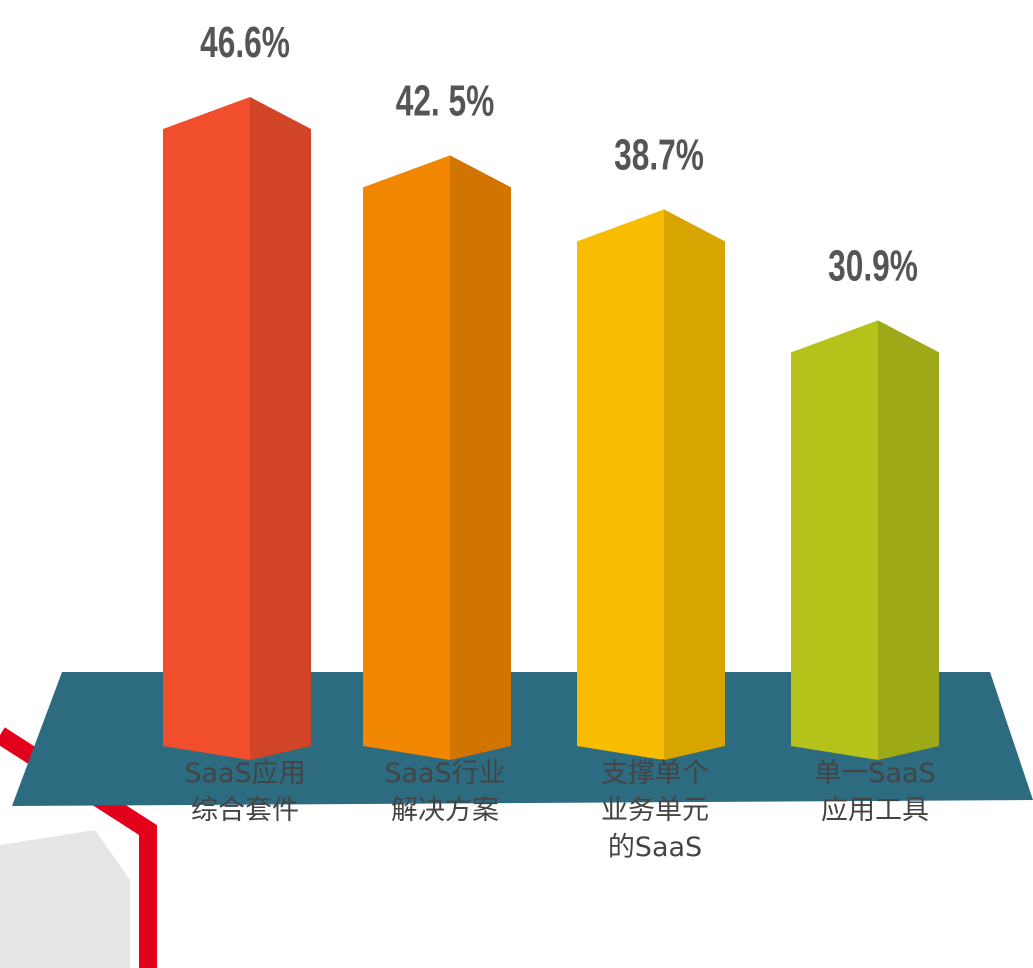 The width and height of the screenshot is (1033, 968). What do you see at coordinates (245, 792) in the screenshot?
I see `category-label: SaaS应用 综合套件` at bounding box center [245, 792].